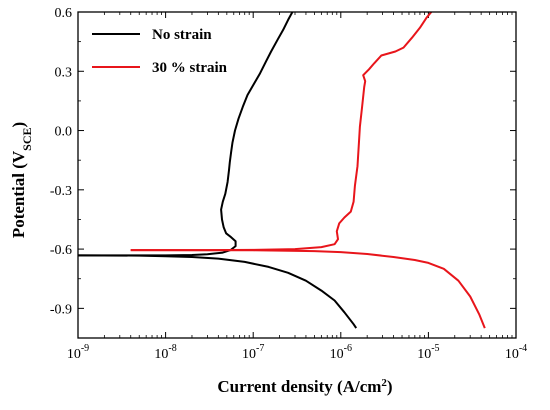 This screenshot has height=410, width=550. Describe the element at coordinates (61, 309) in the screenshot. I see `y-tick-label: -0.9` at that location.